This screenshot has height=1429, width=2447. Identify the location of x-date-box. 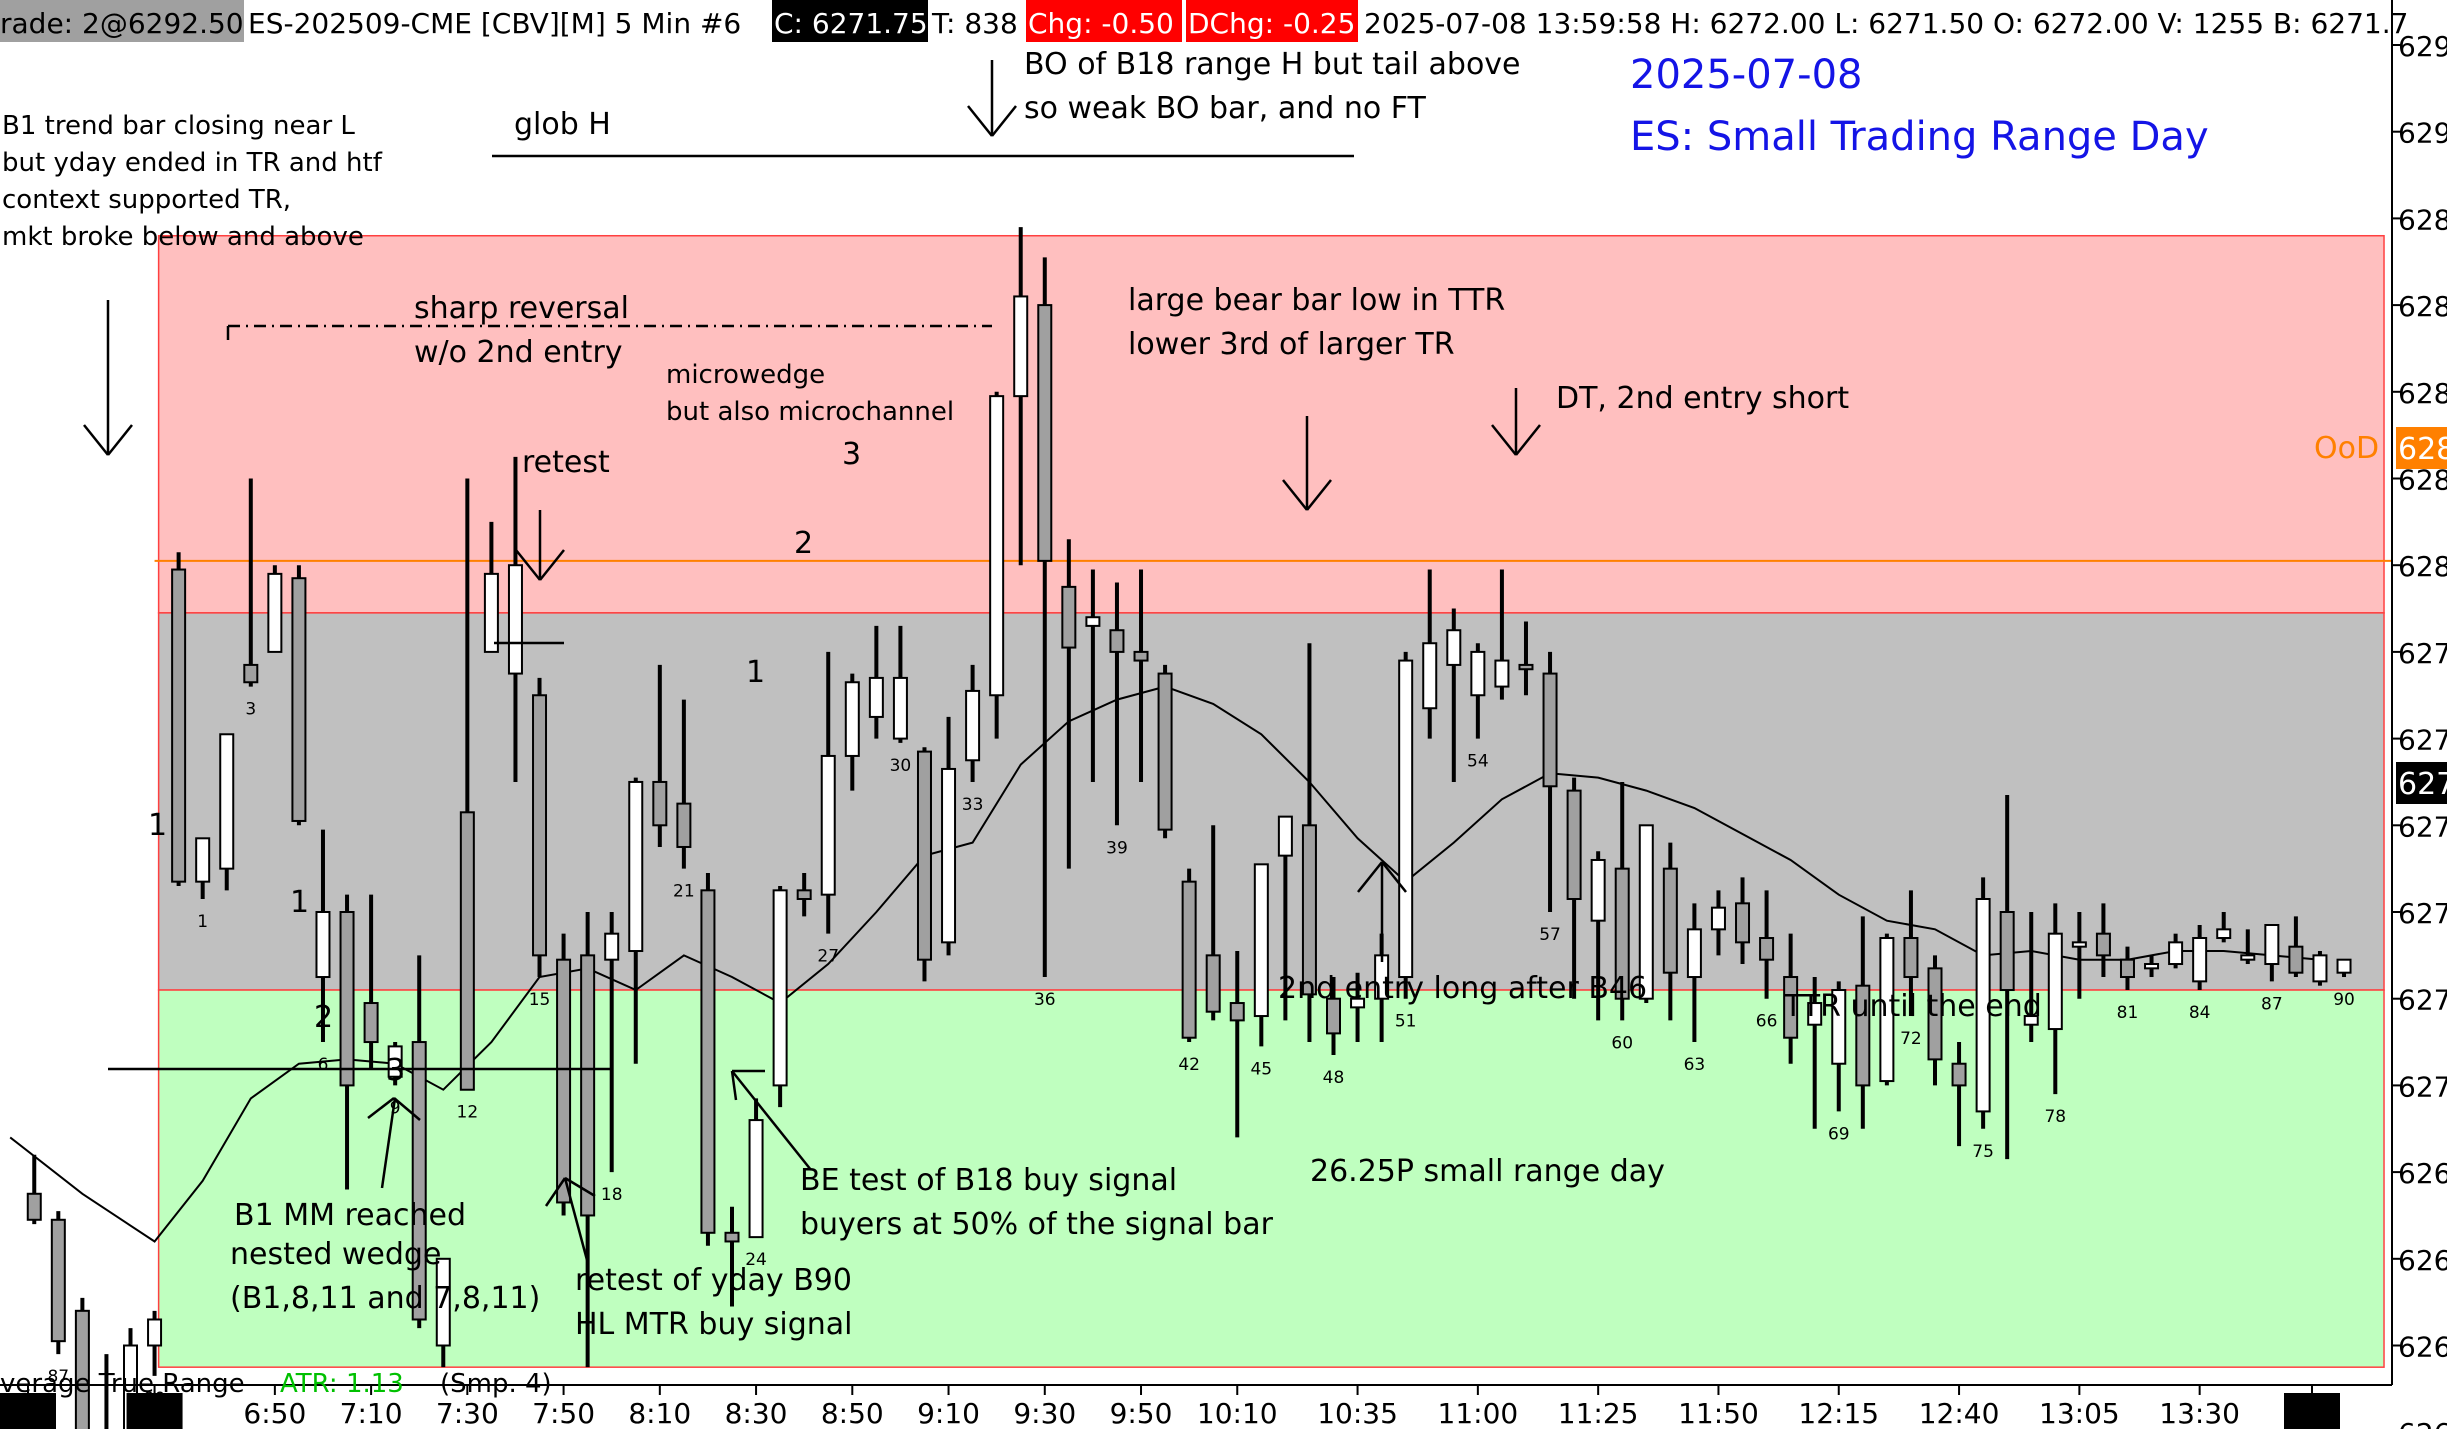
(28, 1411).